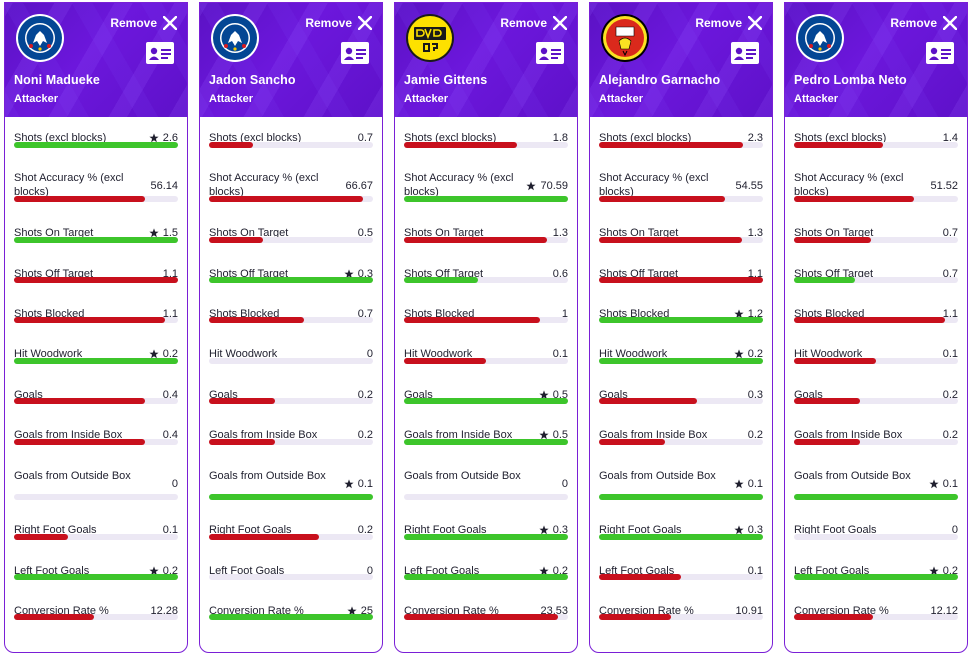 The width and height of the screenshot is (972, 655). What do you see at coordinates (446, 80) in the screenshot?
I see `player-name: Jamie Gittens` at bounding box center [446, 80].